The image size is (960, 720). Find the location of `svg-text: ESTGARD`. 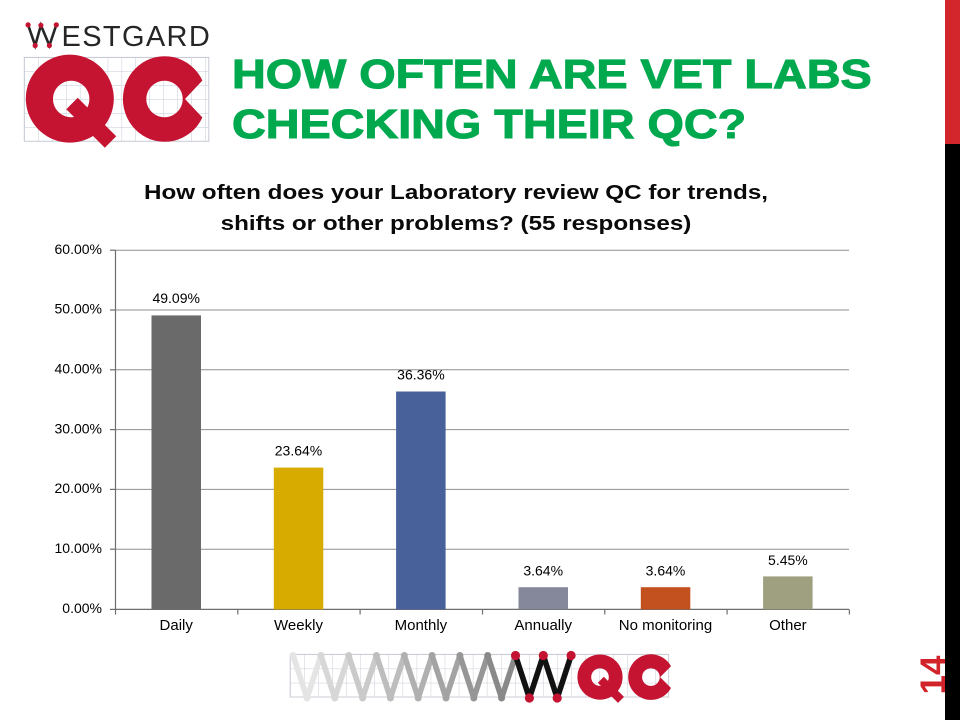

svg-text: ESTGARD is located at coordinates (137, 37).